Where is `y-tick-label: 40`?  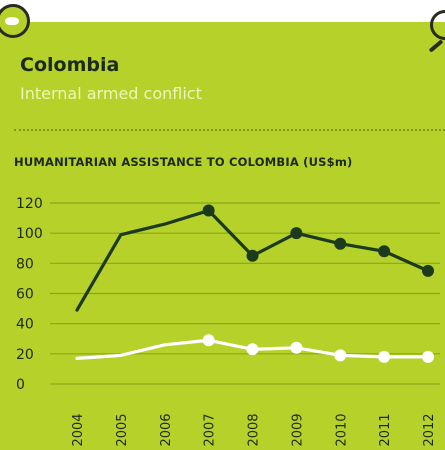 y-tick-label: 40 is located at coordinates (25, 325).